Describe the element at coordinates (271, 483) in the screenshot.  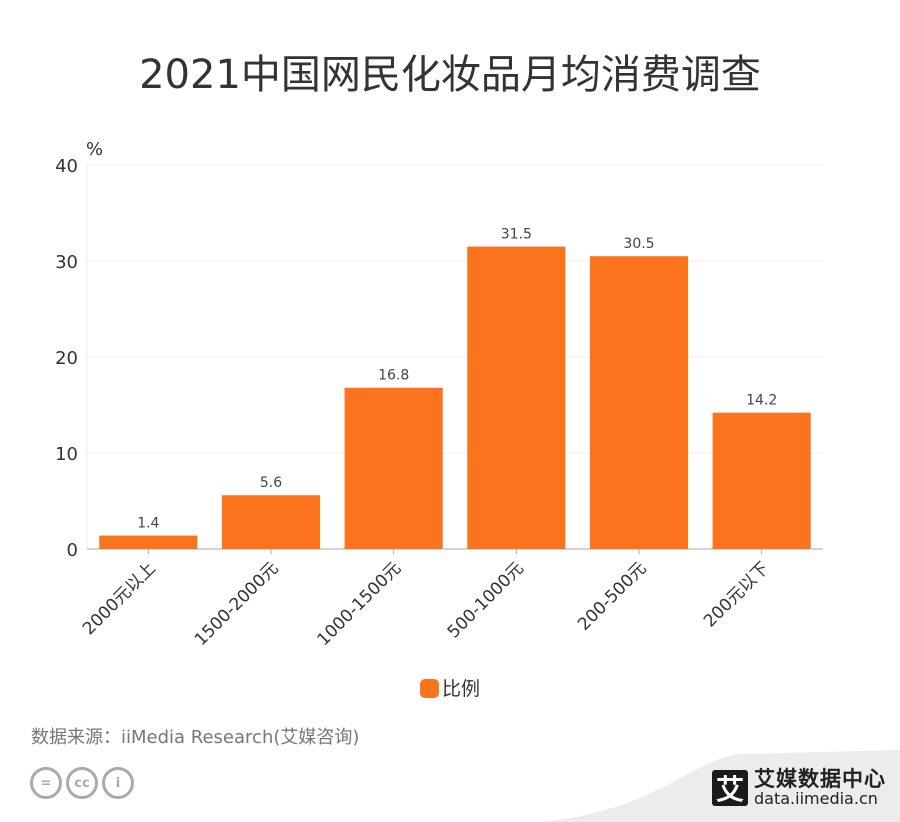
I see `data-label: 5.6` at that location.